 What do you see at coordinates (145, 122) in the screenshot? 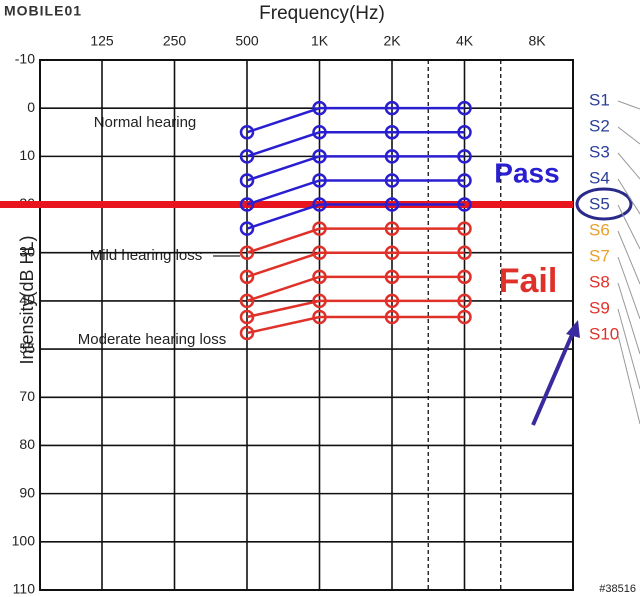
I see `annotation: Normal hearing` at bounding box center [145, 122].